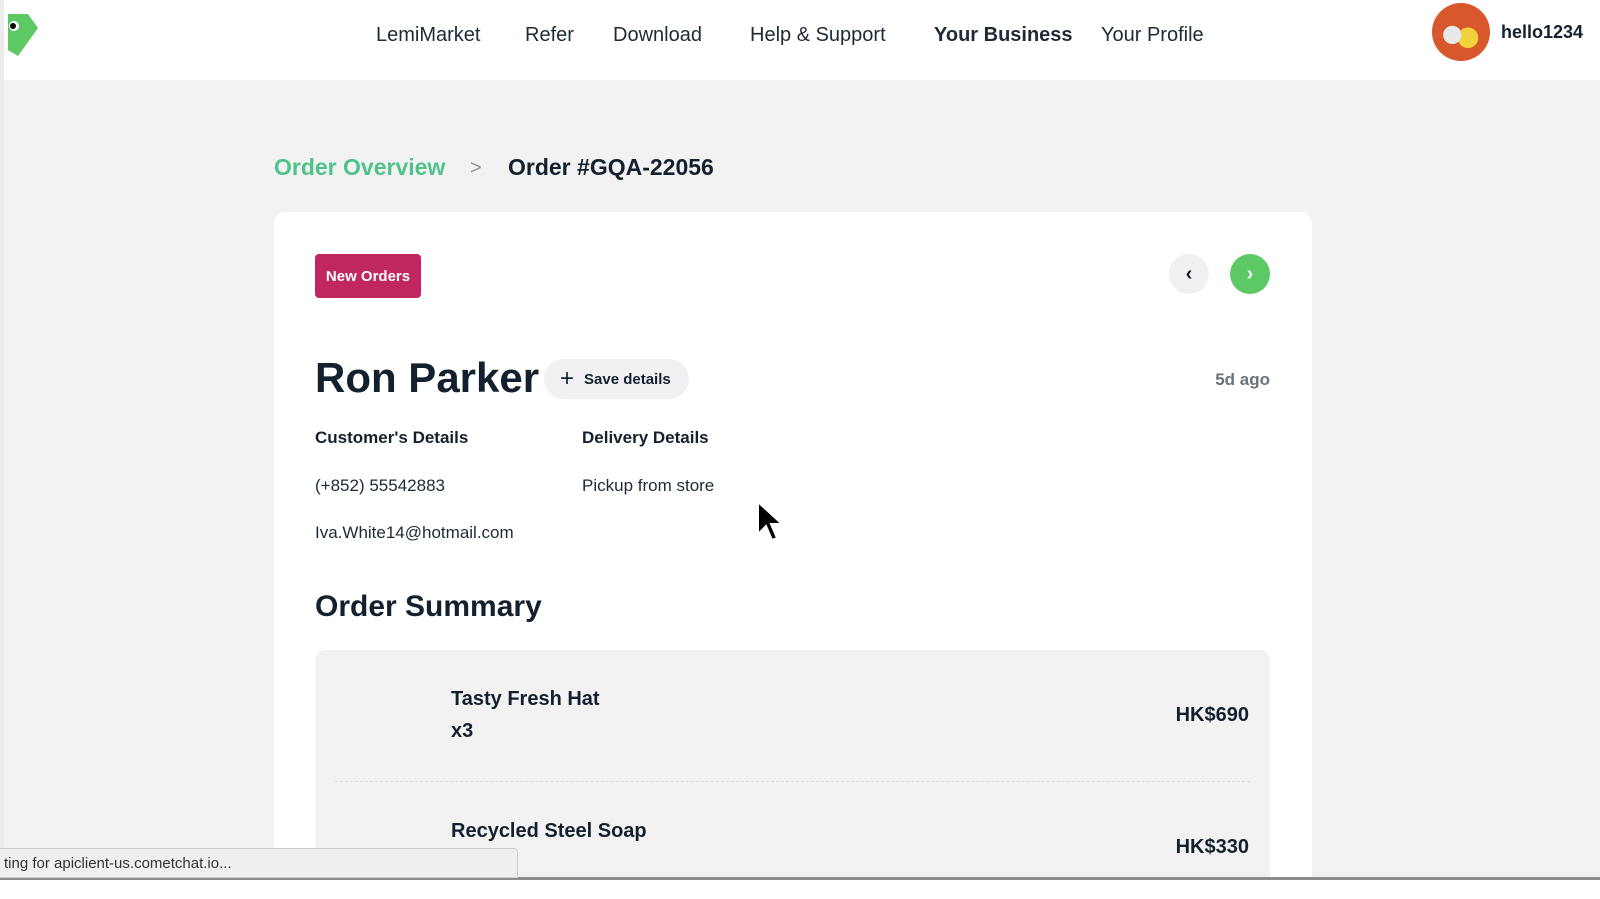  What do you see at coordinates (549, 831) in the screenshot?
I see `item-name: Recycled Steel Soap` at bounding box center [549, 831].